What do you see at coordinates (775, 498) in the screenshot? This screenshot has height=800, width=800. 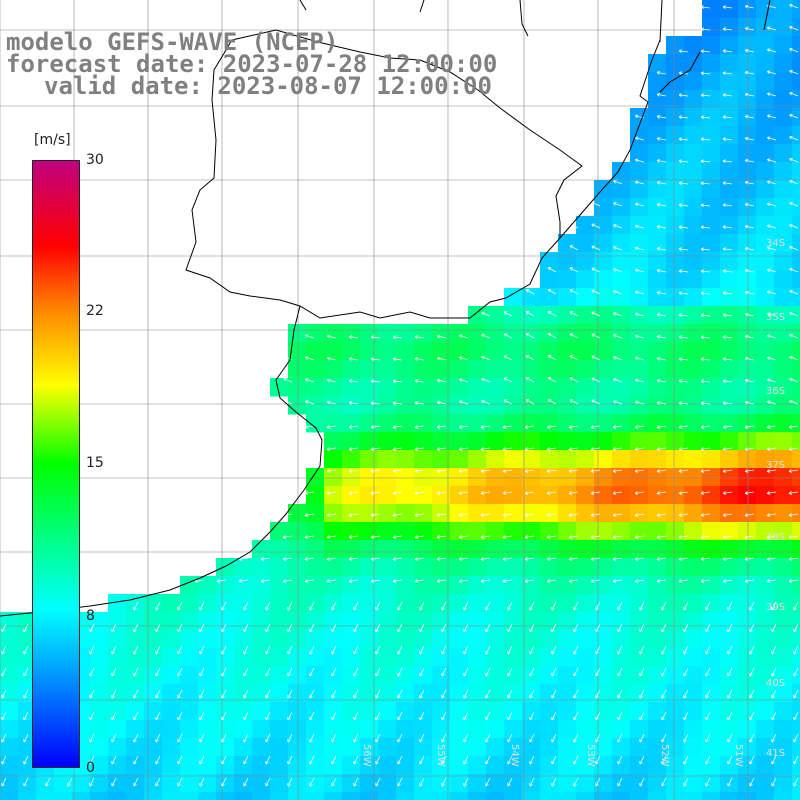 I see `latitude-labels: 34S 35S 36S 37S 38S 39S 40S 41S` at bounding box center [775, 498].